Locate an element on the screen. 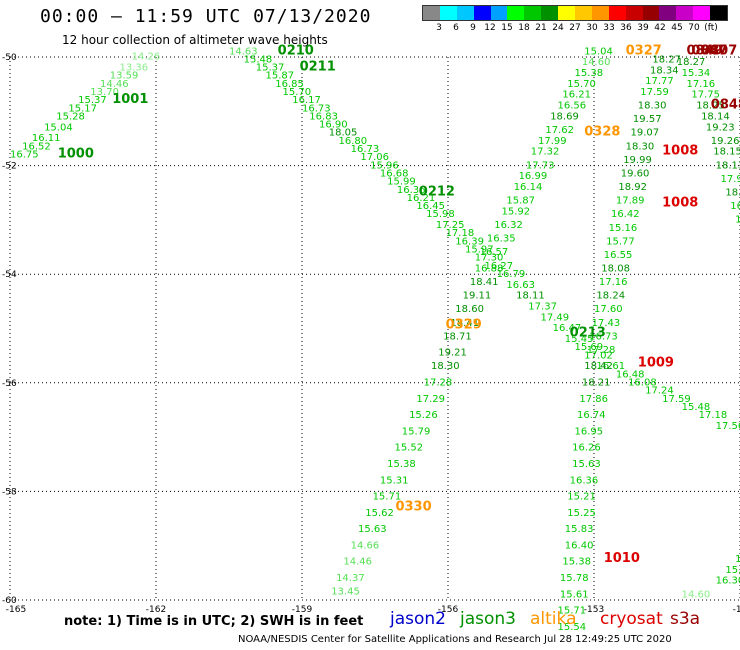  swh-value: 19.21 is located at coordinates (452, 353).